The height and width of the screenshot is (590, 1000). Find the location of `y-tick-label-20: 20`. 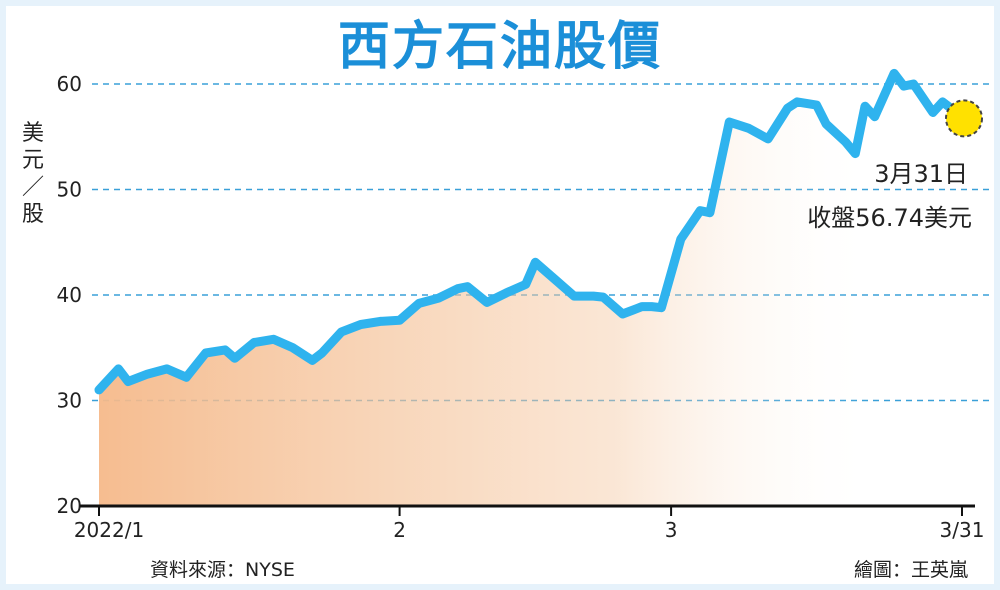

y-tick-label-20: 20 is located at coordinates (69, 506).